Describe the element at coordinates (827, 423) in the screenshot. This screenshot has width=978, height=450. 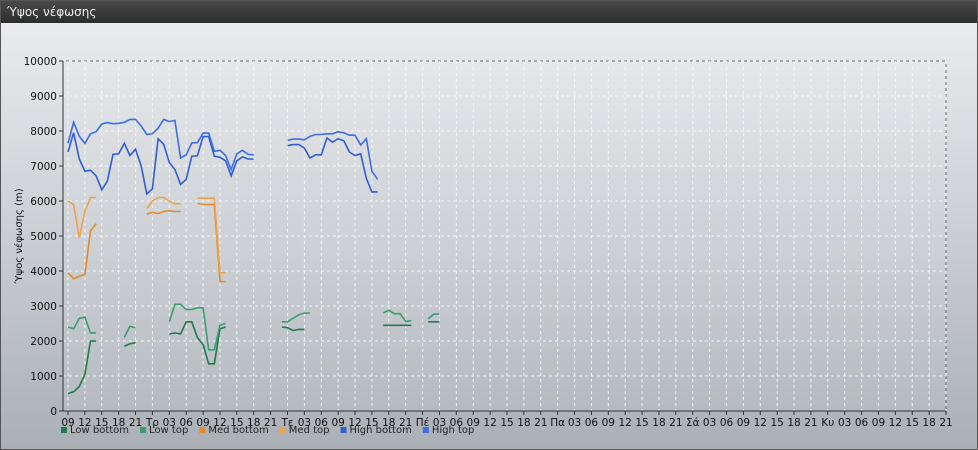
I see `x-tick-label: Κυ` at that location.